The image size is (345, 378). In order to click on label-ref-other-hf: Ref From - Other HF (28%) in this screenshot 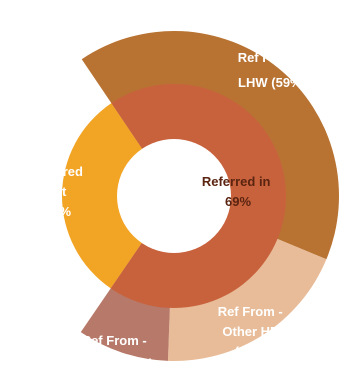, I will do `click(252, 331)`.